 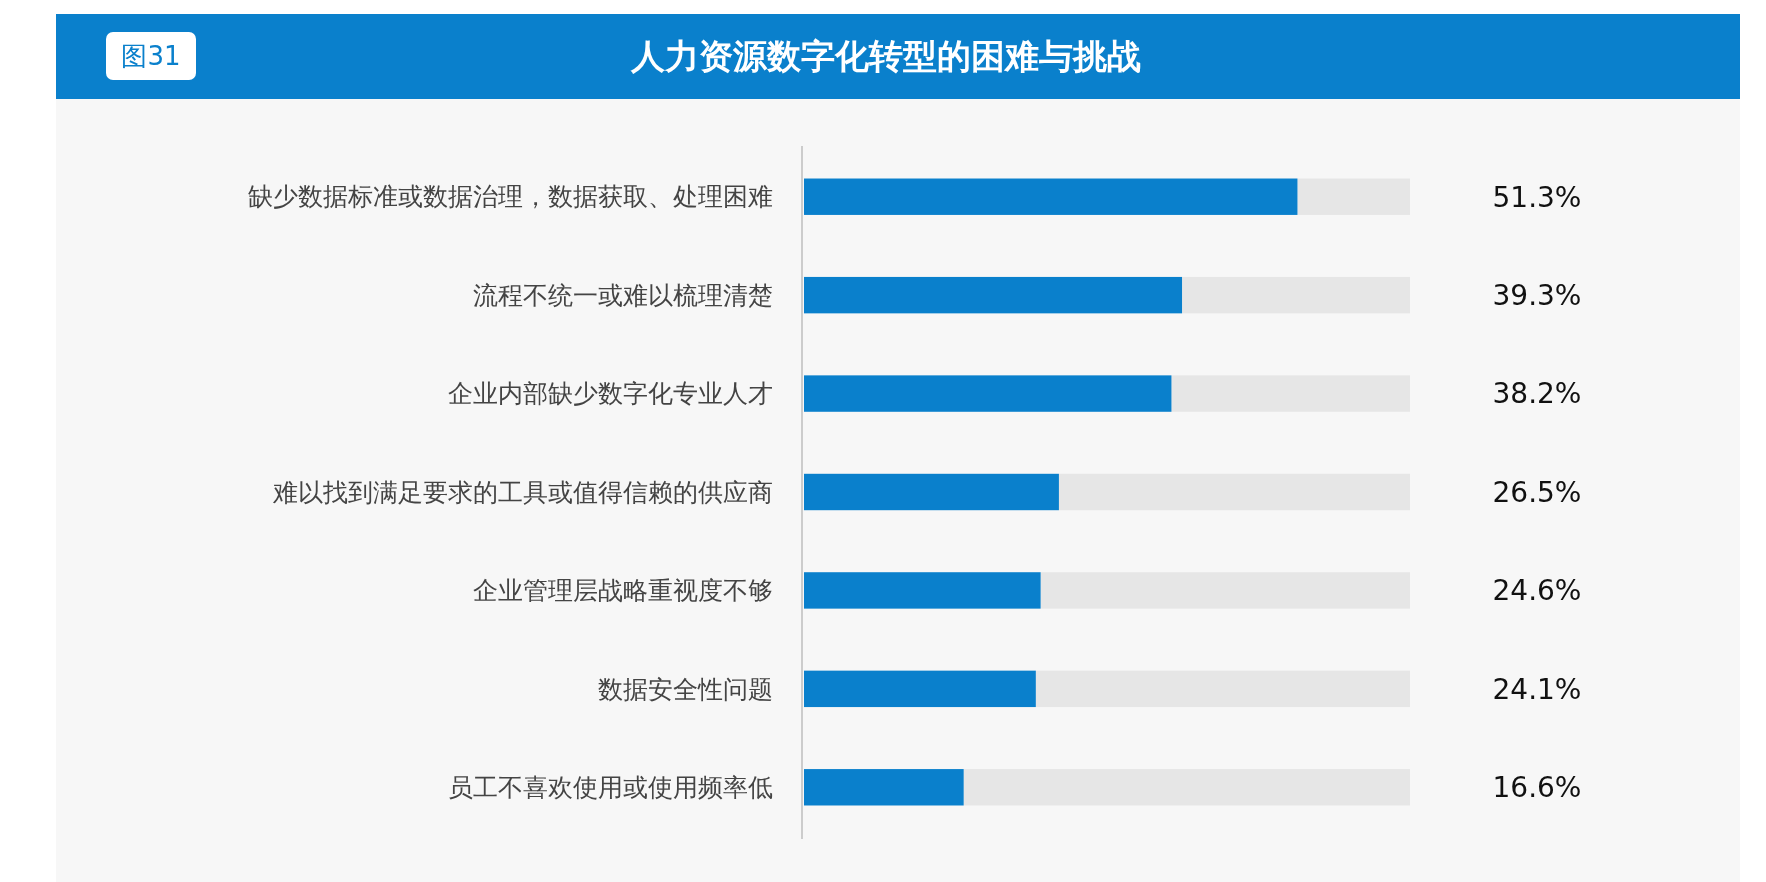 What do you see at coordinates (1537, 492) in the screenshot?
I see `data-label: 26.5%` at bounding box center [1537, 492].